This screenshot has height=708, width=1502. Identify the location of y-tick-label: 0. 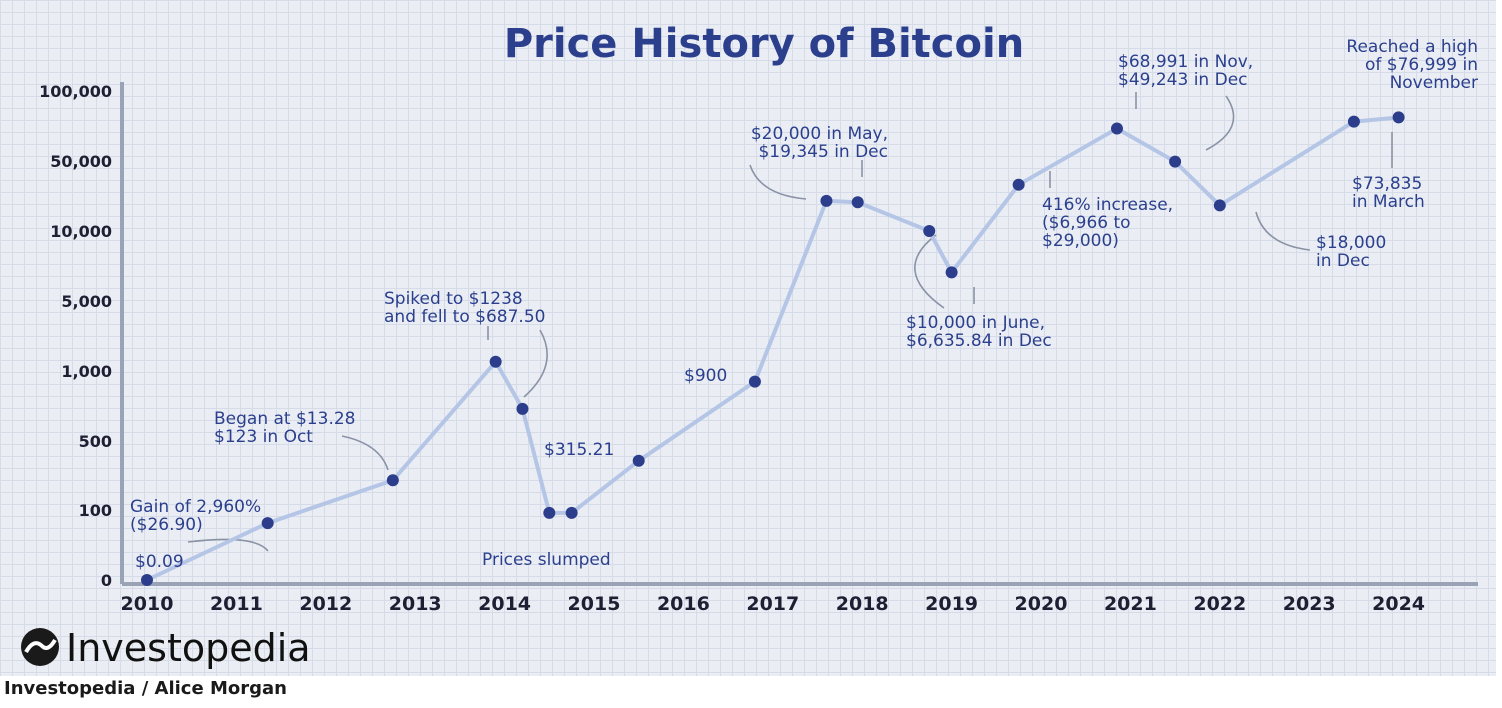
(106, 580).